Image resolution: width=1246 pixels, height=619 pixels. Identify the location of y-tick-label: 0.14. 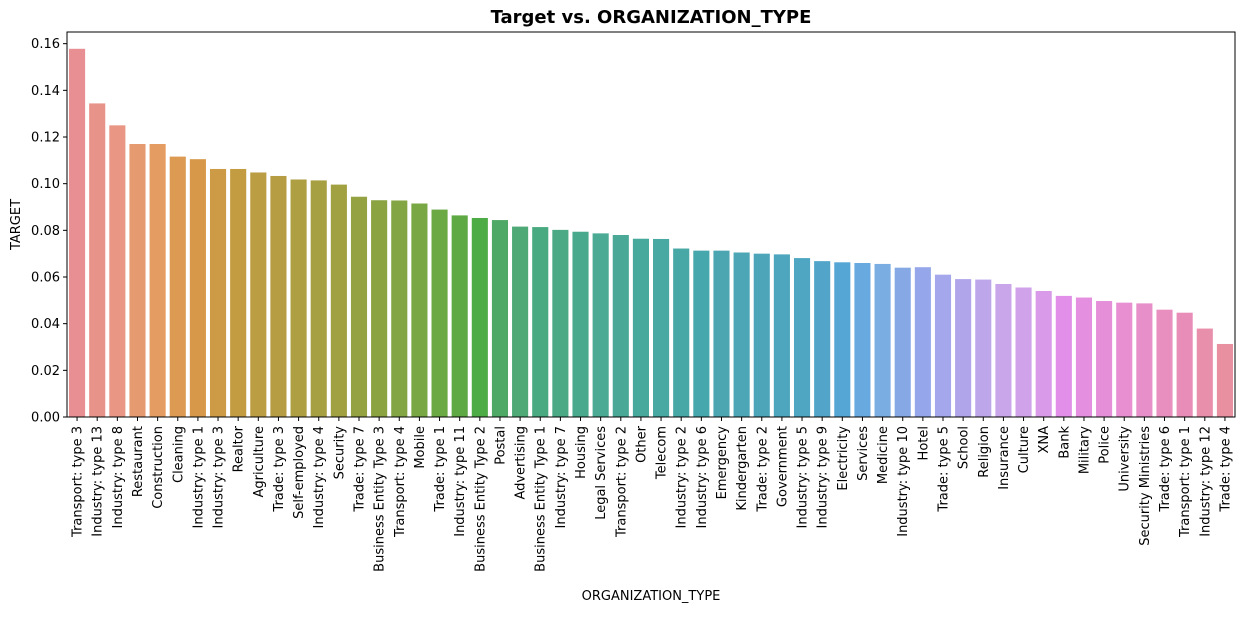
(45, 91).